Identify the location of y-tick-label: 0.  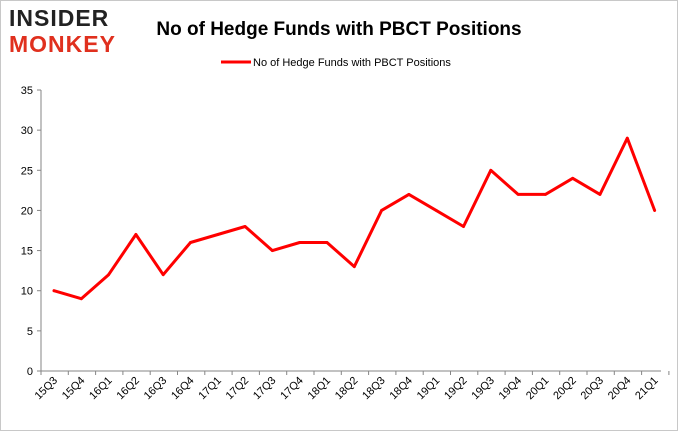
(30, 372).